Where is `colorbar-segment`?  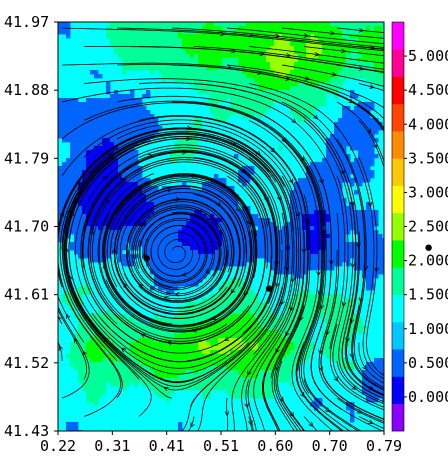
colorbar-segment is located at coordinates (398, 281).